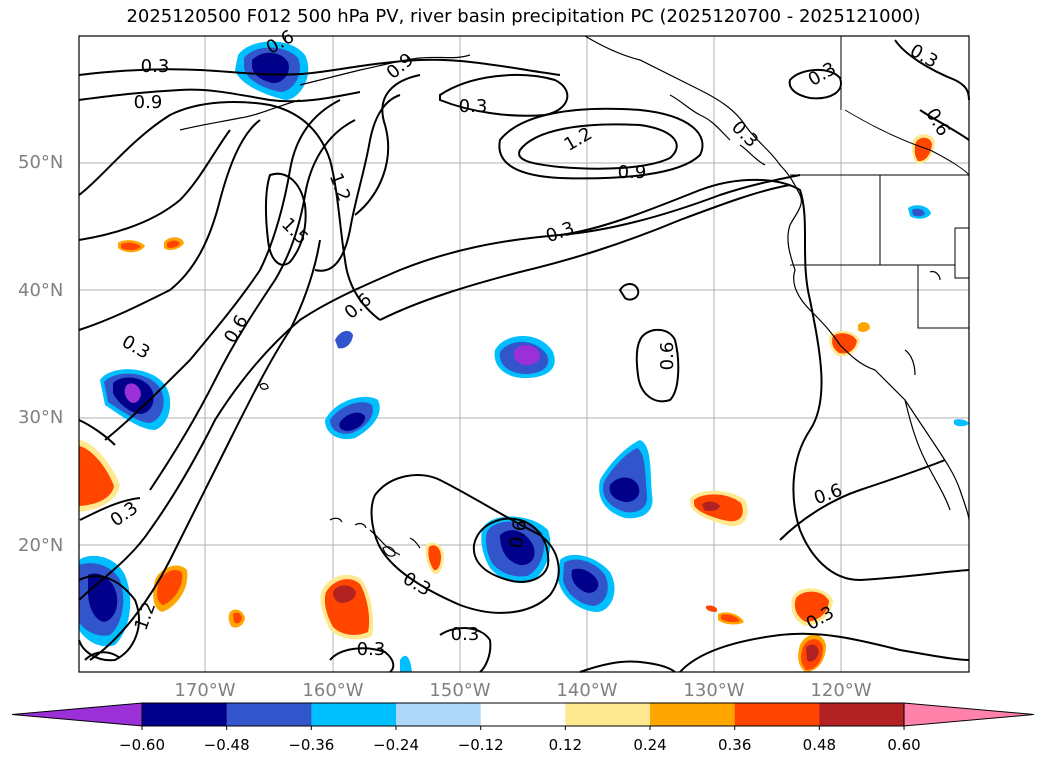  What do you see at coordinates (460, 690) in the screenshot?
I see `lon-label-150w: 150°W` at bounding box center [460, 690].